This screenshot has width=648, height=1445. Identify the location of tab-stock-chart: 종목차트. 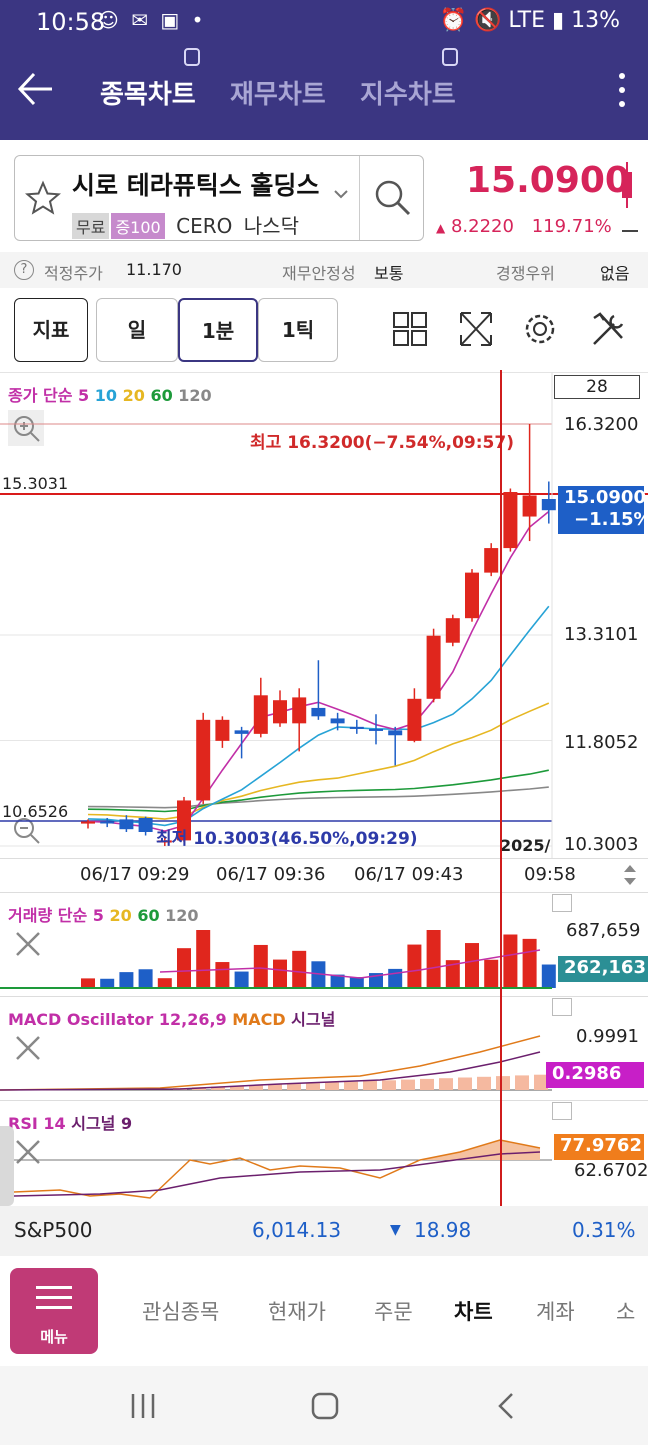
(148, 95).